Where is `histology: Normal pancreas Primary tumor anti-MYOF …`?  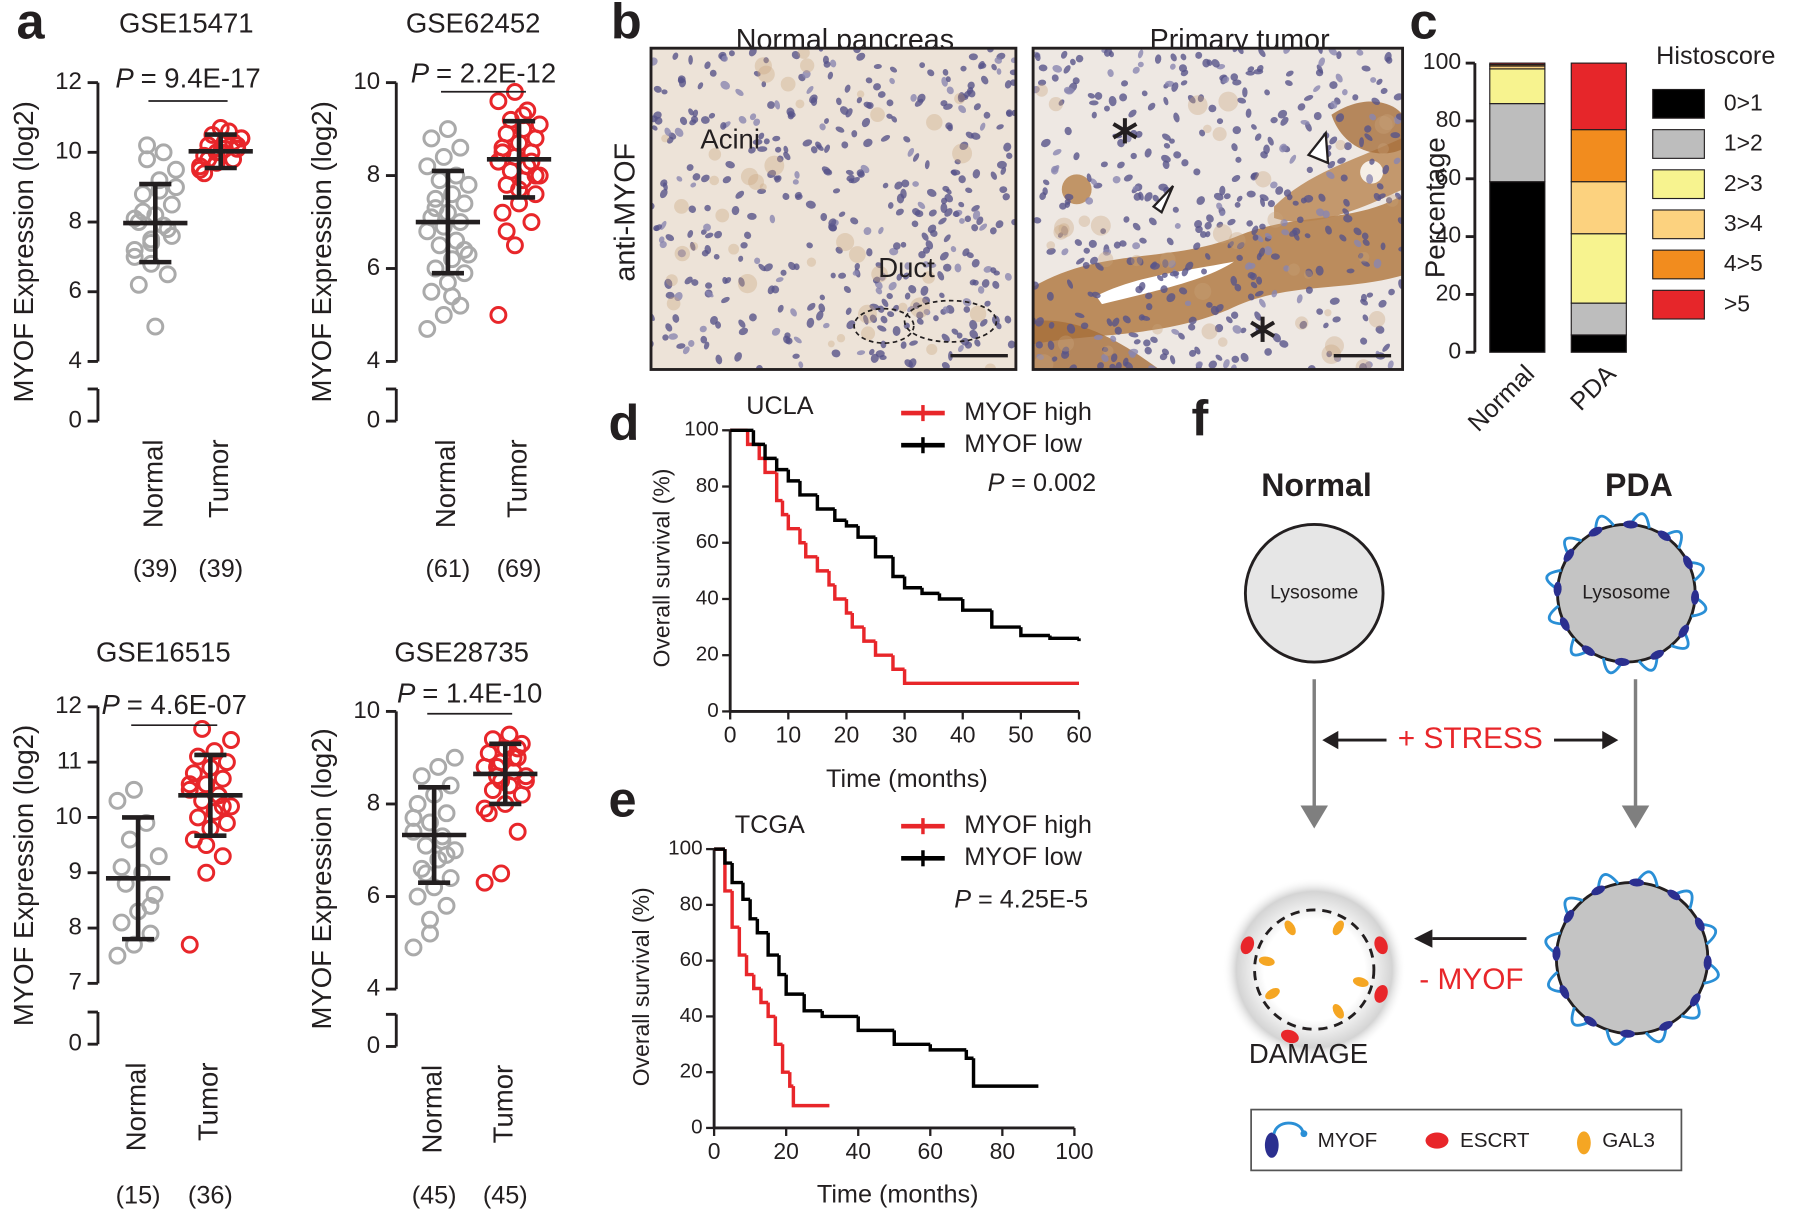 histology: Normal pancreas Primary tumor anti-MYOF … is located at coordinates (1007, 197).